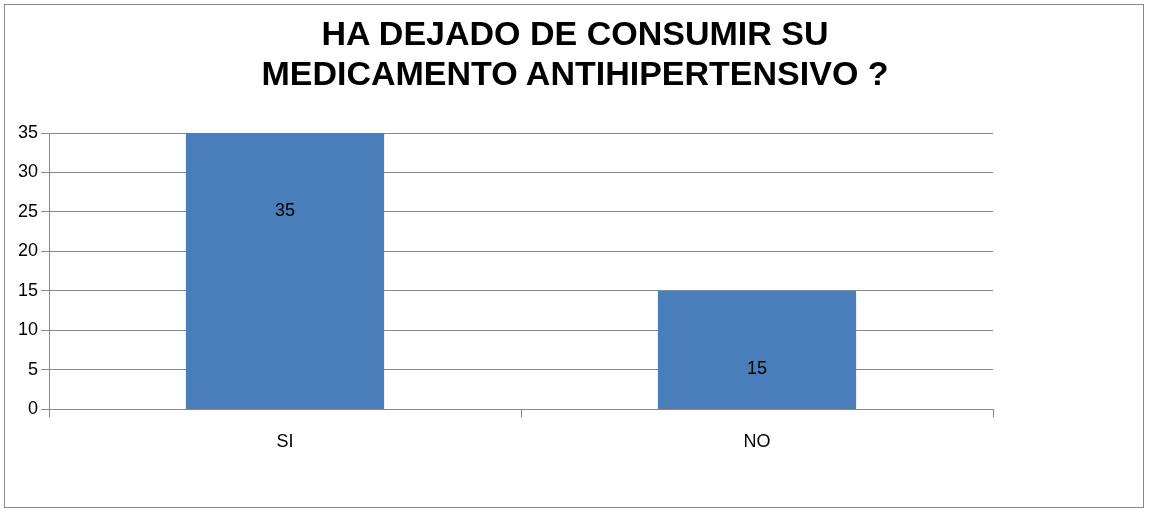  I want to click on y-tick-label: 0, so click(33, 408).